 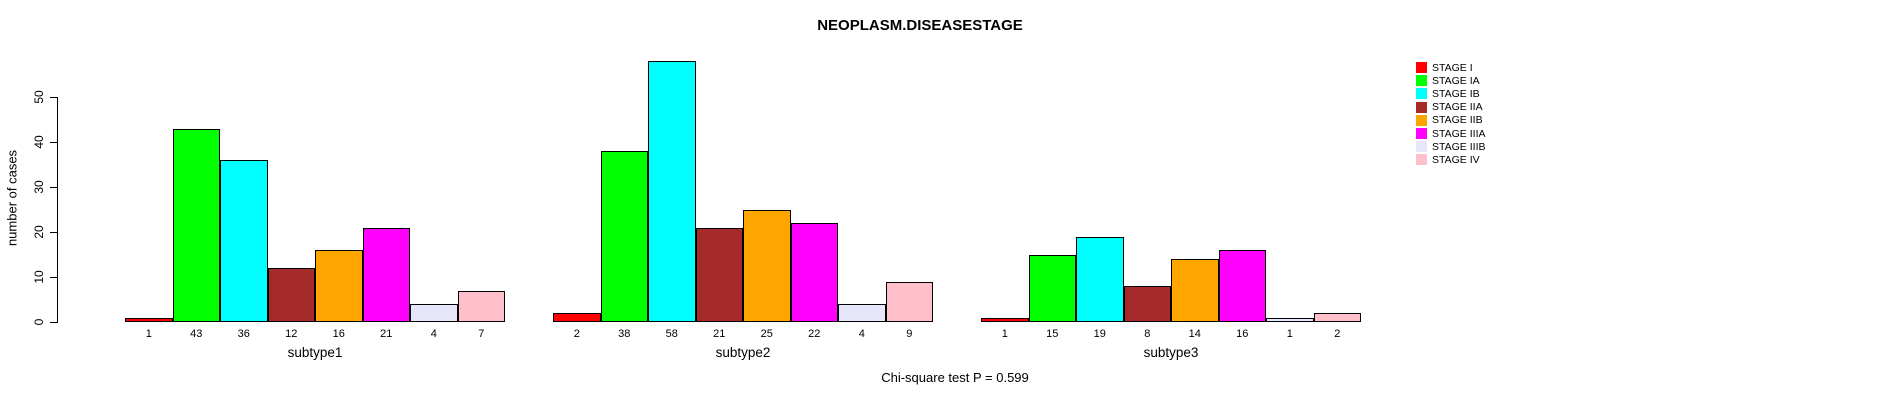 I want to click on legend-row: STAGE IIIA, so click(x=1450, y=133).